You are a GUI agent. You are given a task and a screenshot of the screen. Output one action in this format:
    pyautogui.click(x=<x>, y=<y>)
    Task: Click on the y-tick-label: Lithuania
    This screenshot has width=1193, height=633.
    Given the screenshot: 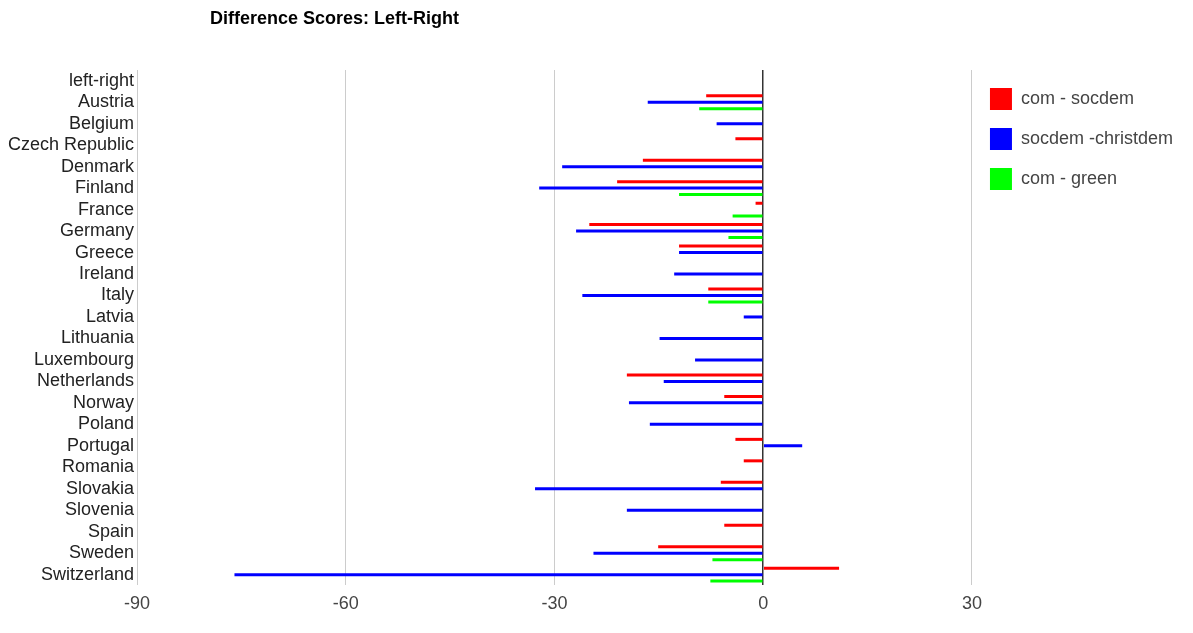 What is the action you would take?
    pyautogui.click(x=98, y=337)
    